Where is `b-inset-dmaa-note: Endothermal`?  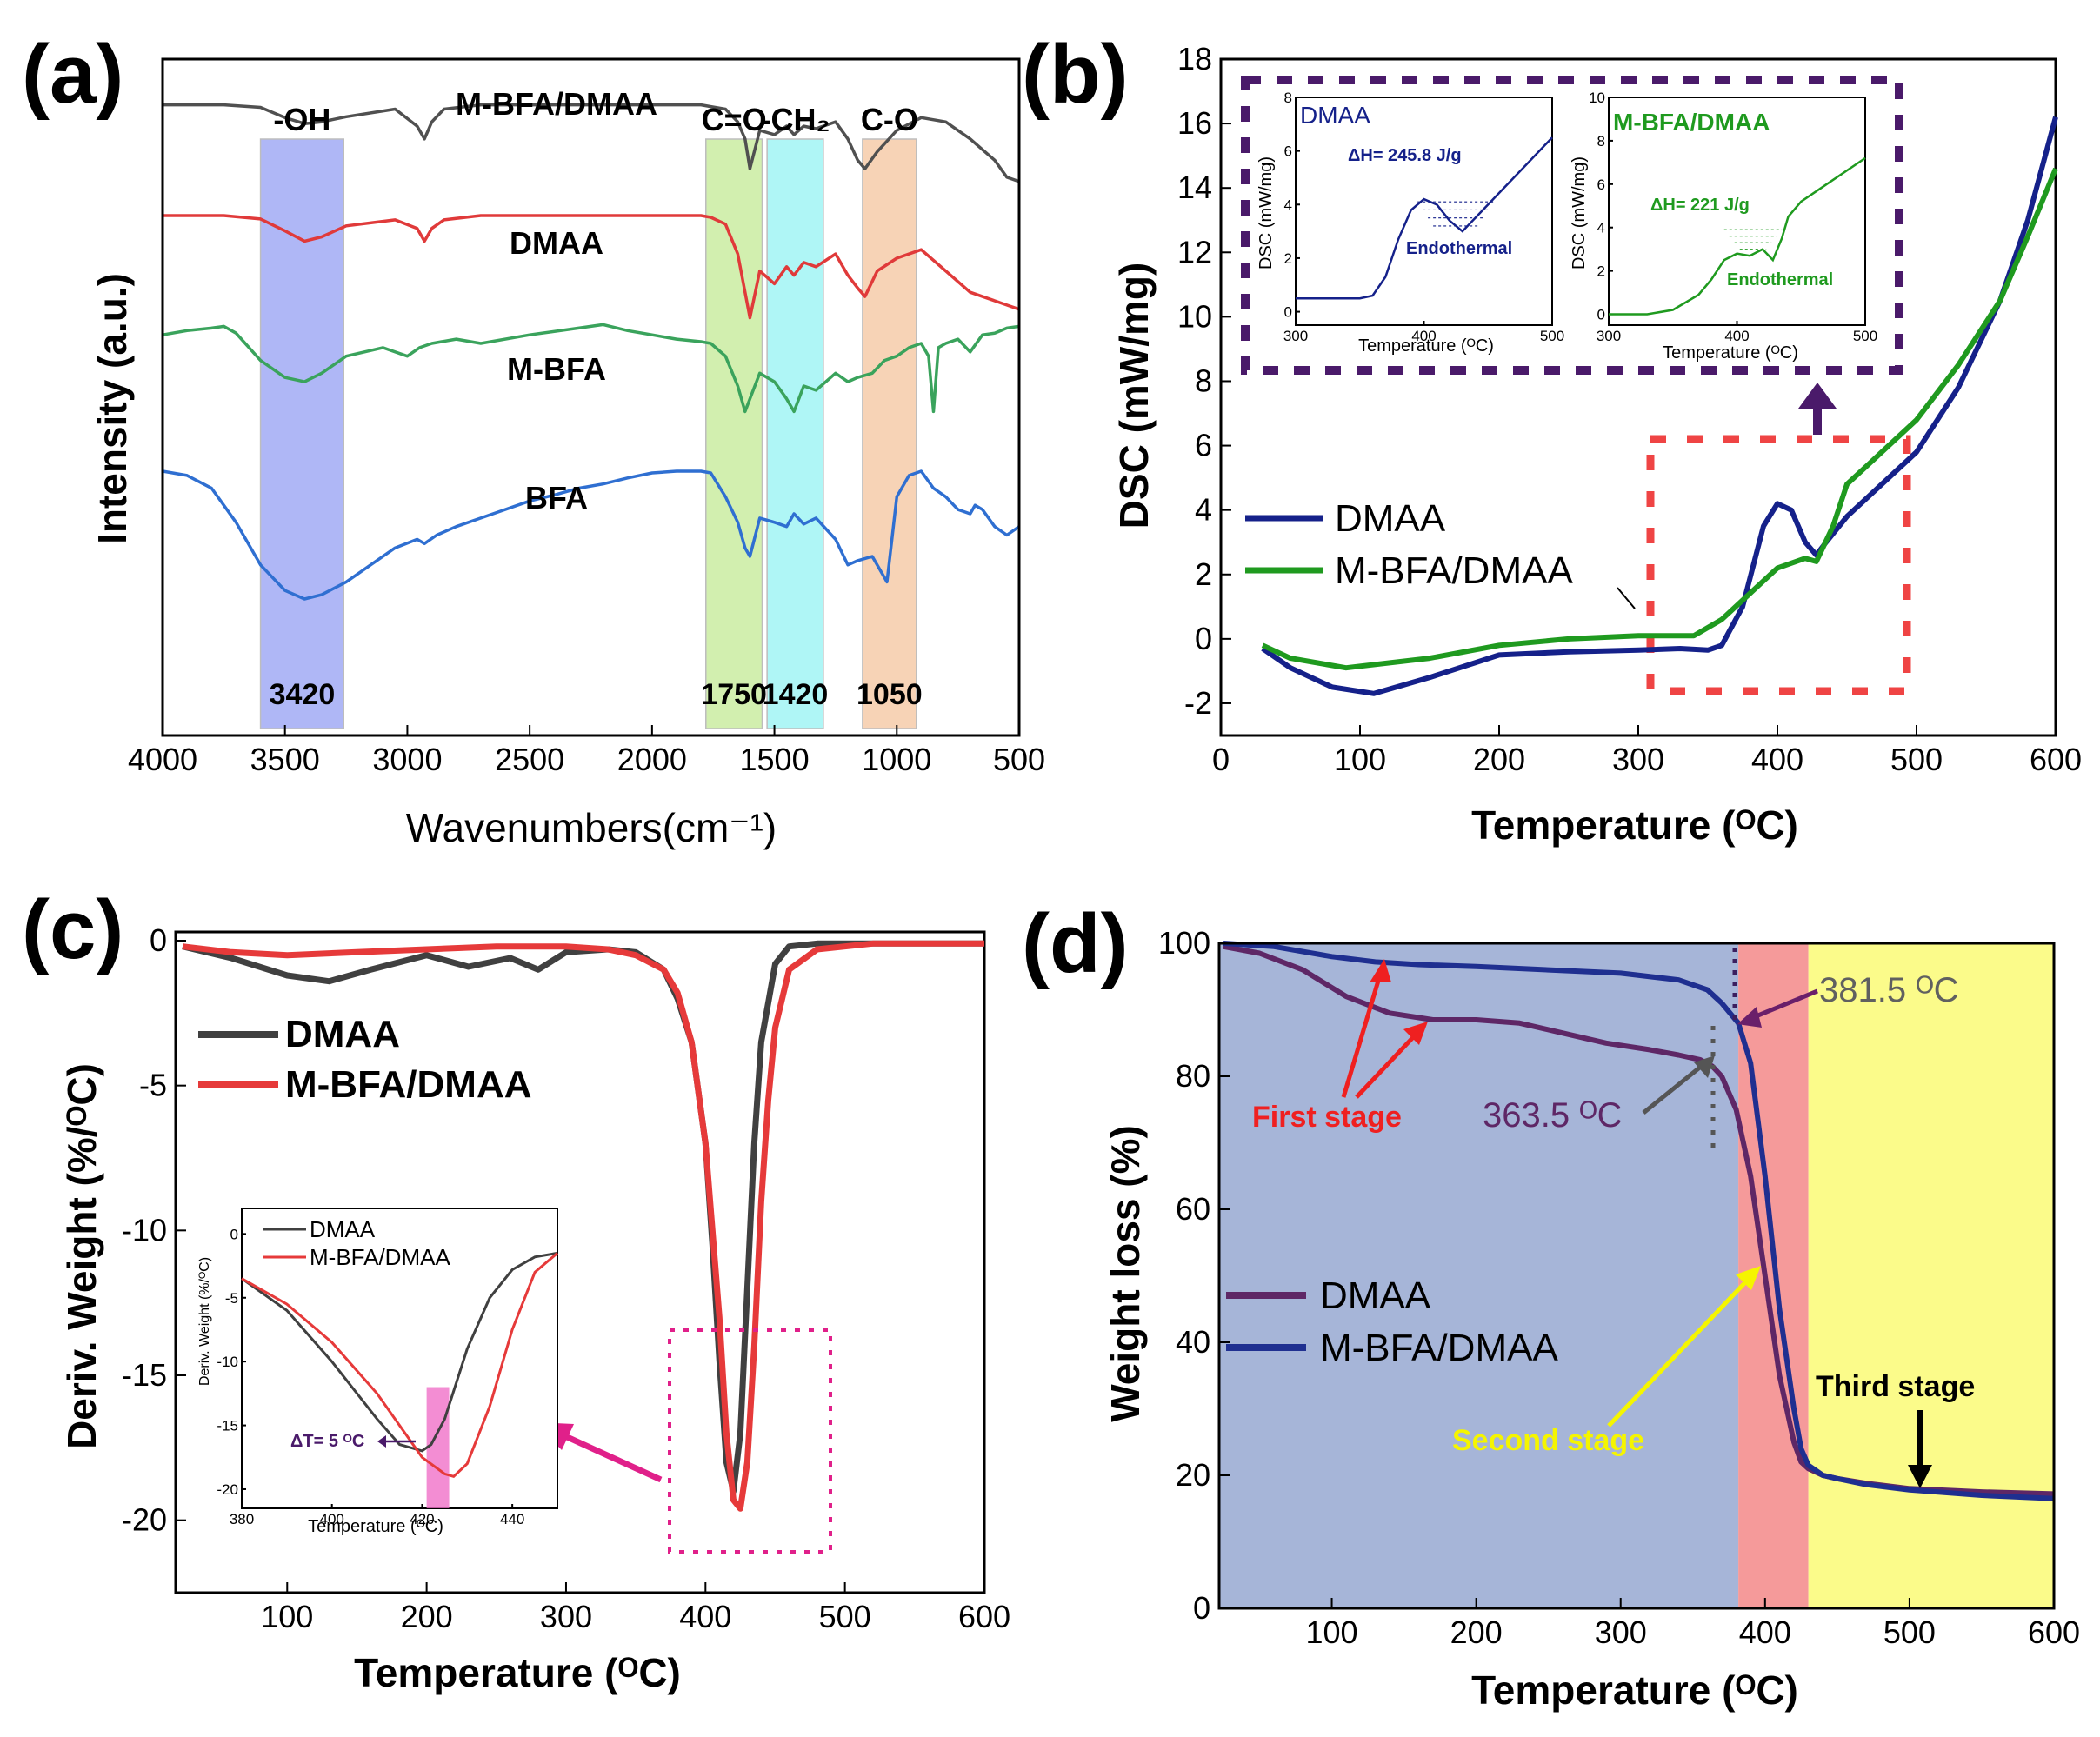 b-inset-dmaa-note: Endothermal is located at coordinates (1459, 248).